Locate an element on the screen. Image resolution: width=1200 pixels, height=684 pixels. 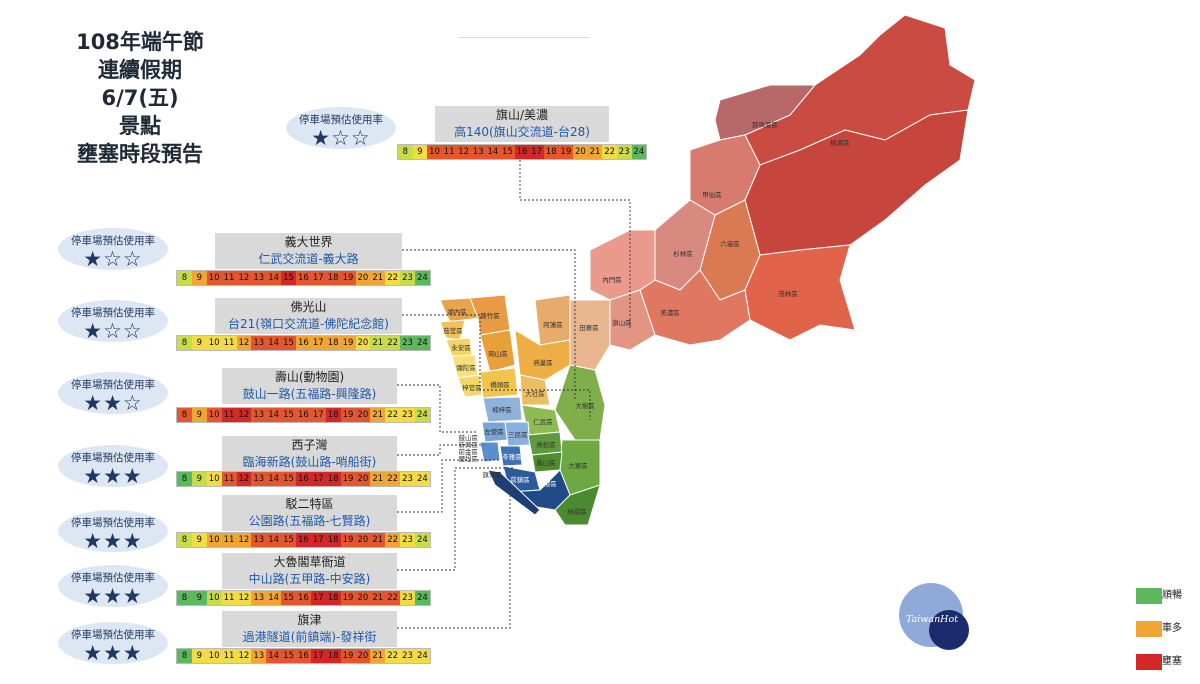
title-line-2: 連續假期 is located at coordinates (140, 70).